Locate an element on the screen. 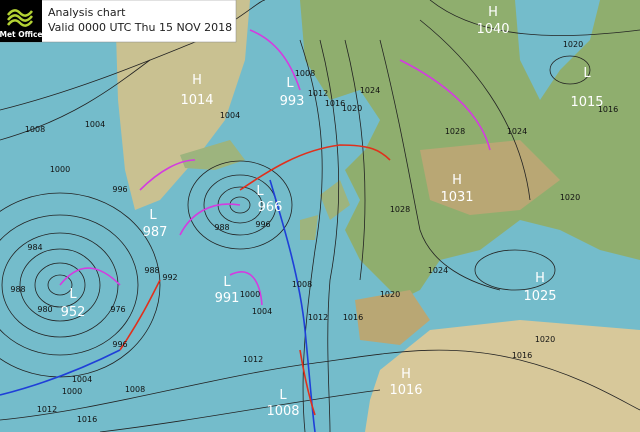 The height and width of the screenshot is (432, 640). isobar-label: 976 is located at coordinates (117, 309).